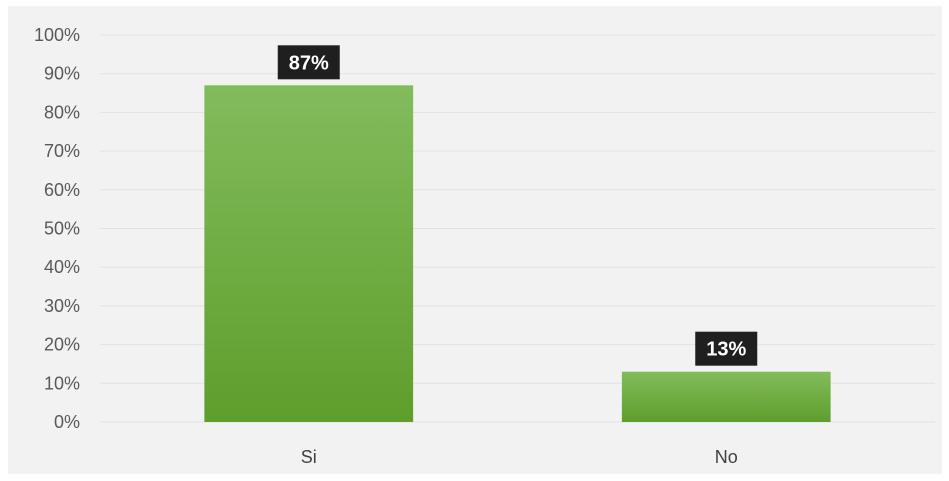 This screenshot has width=949, height=481. Describe the element at coordinates (726, 396) in the screenshot. I see `bar` at that location.